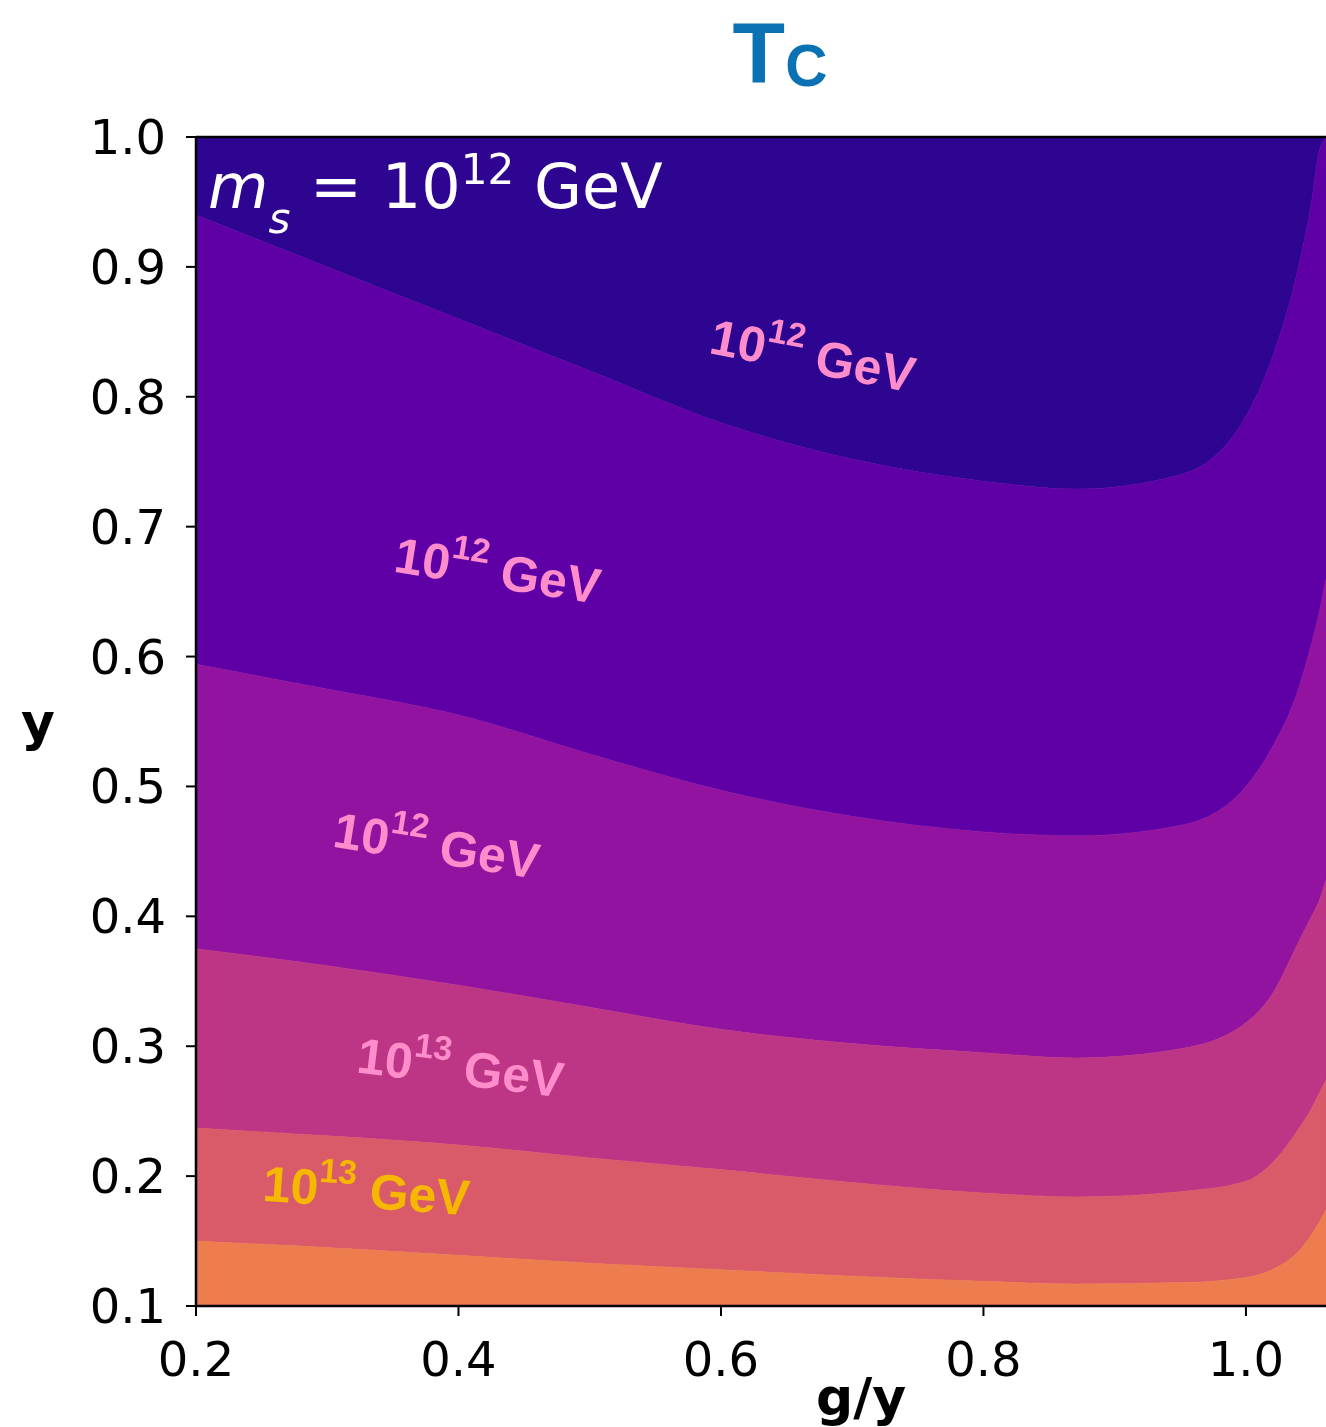 The image size is (1326, 1427). I want to click on y-tick-label: 0.8, so click(127, 396).